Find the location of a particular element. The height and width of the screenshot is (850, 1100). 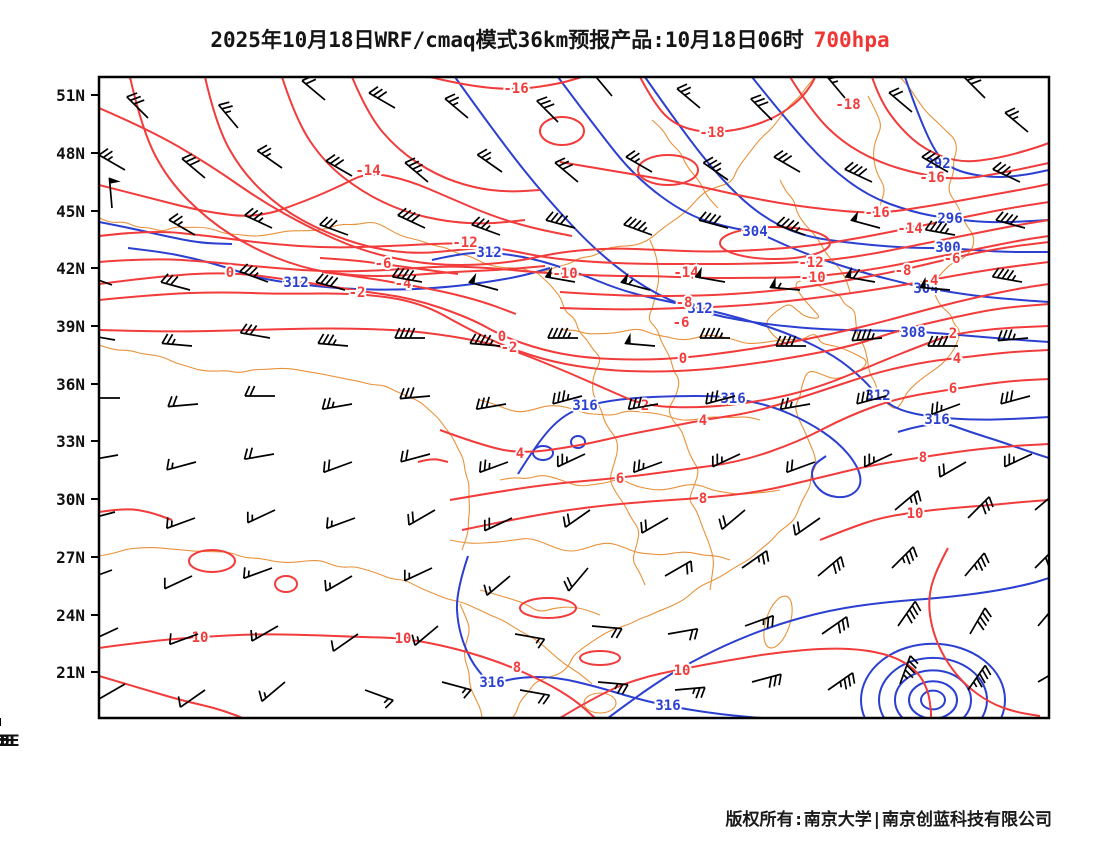

height-contour-label: 308 is located at coordinates (912, 333).